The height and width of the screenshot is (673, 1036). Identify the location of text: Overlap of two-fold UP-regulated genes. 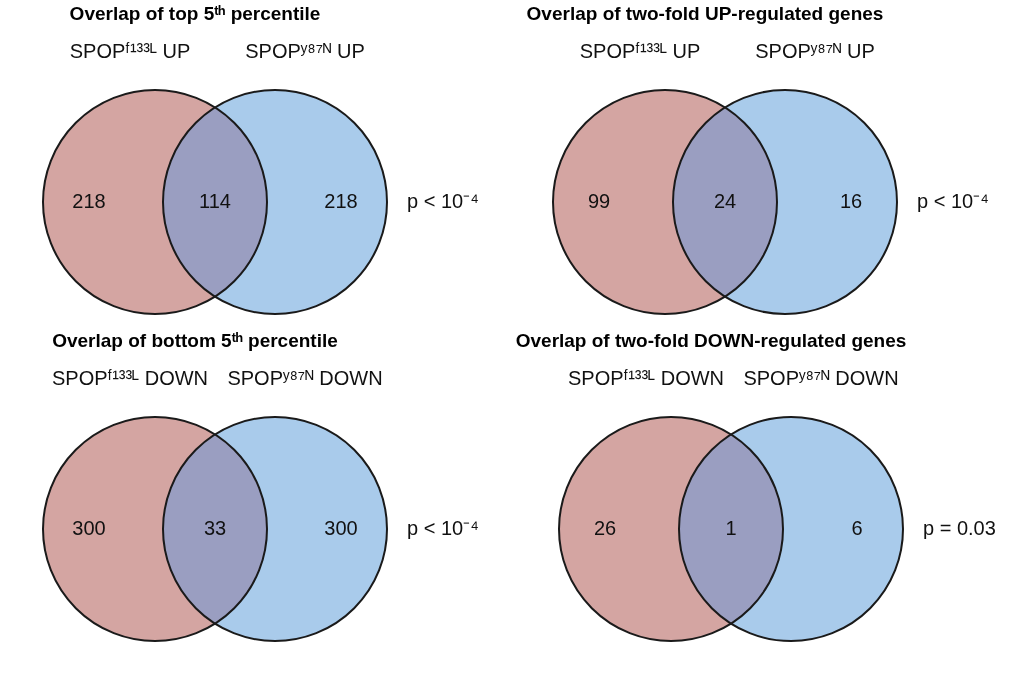
(705, 13).